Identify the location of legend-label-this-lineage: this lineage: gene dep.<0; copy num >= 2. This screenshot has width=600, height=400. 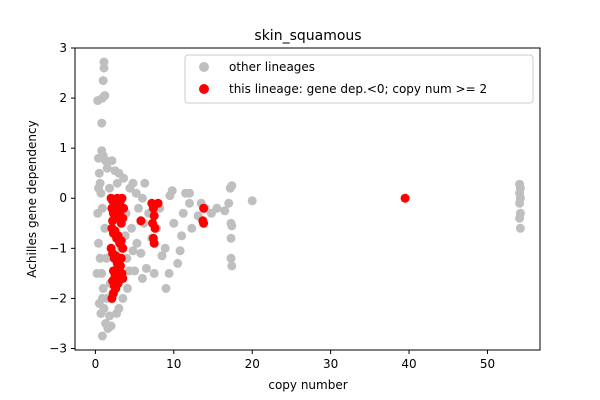
(358, 89).